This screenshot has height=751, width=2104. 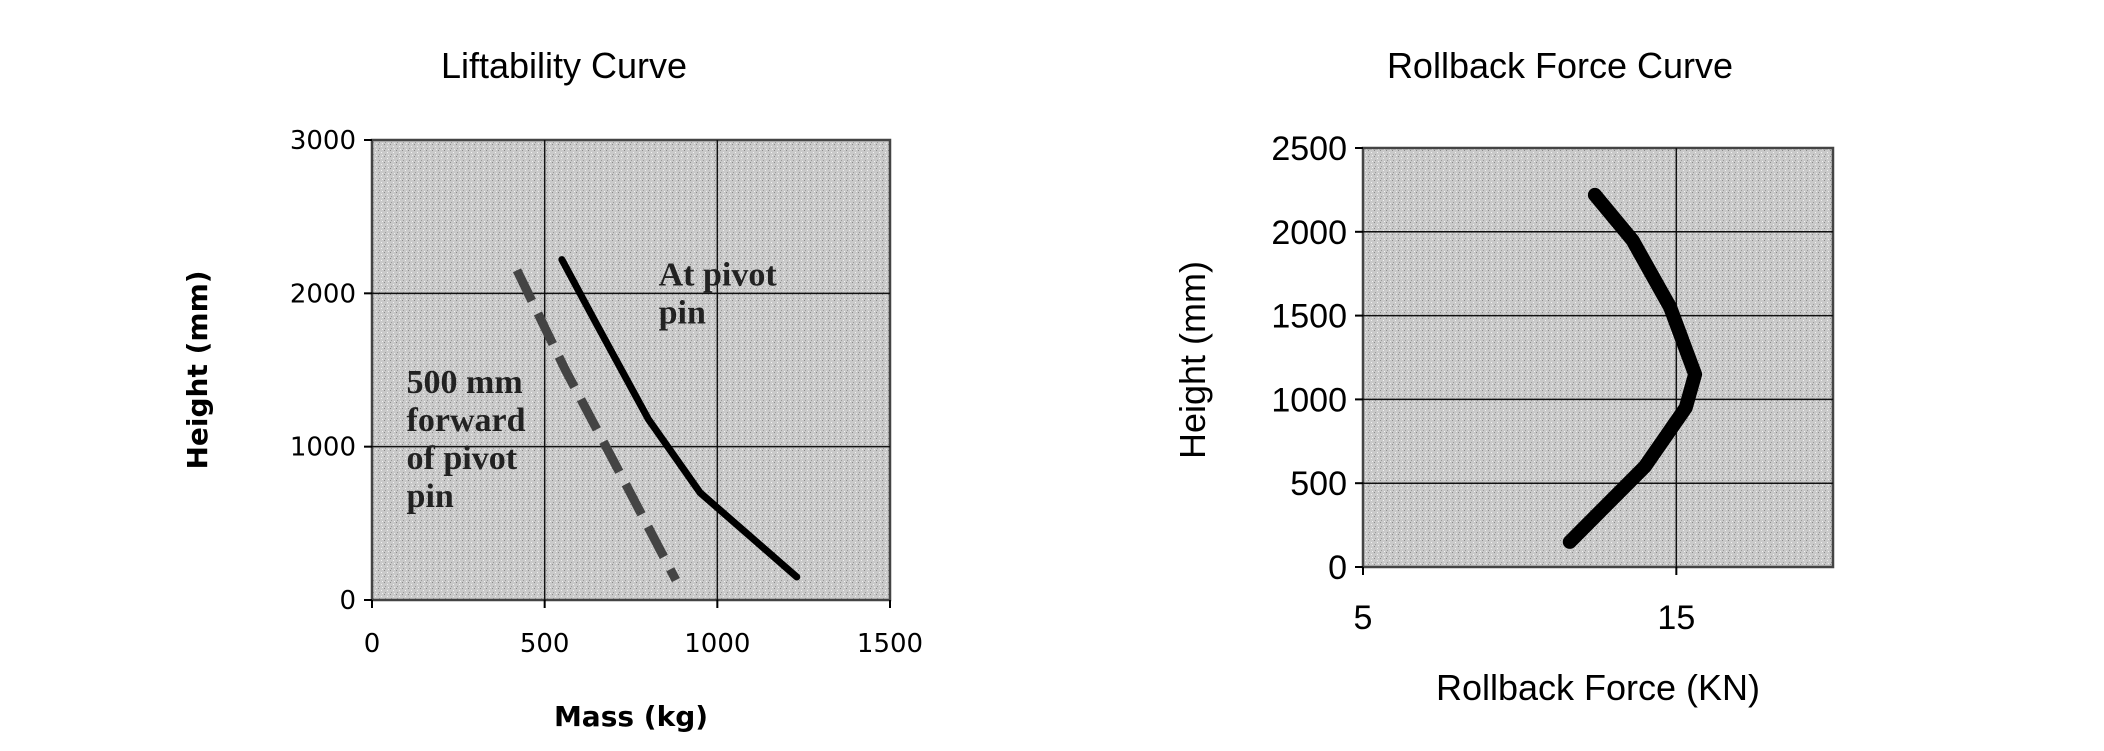 I want to click on chart-title: Rollback Force Curve, so click(x=1560, y=65).